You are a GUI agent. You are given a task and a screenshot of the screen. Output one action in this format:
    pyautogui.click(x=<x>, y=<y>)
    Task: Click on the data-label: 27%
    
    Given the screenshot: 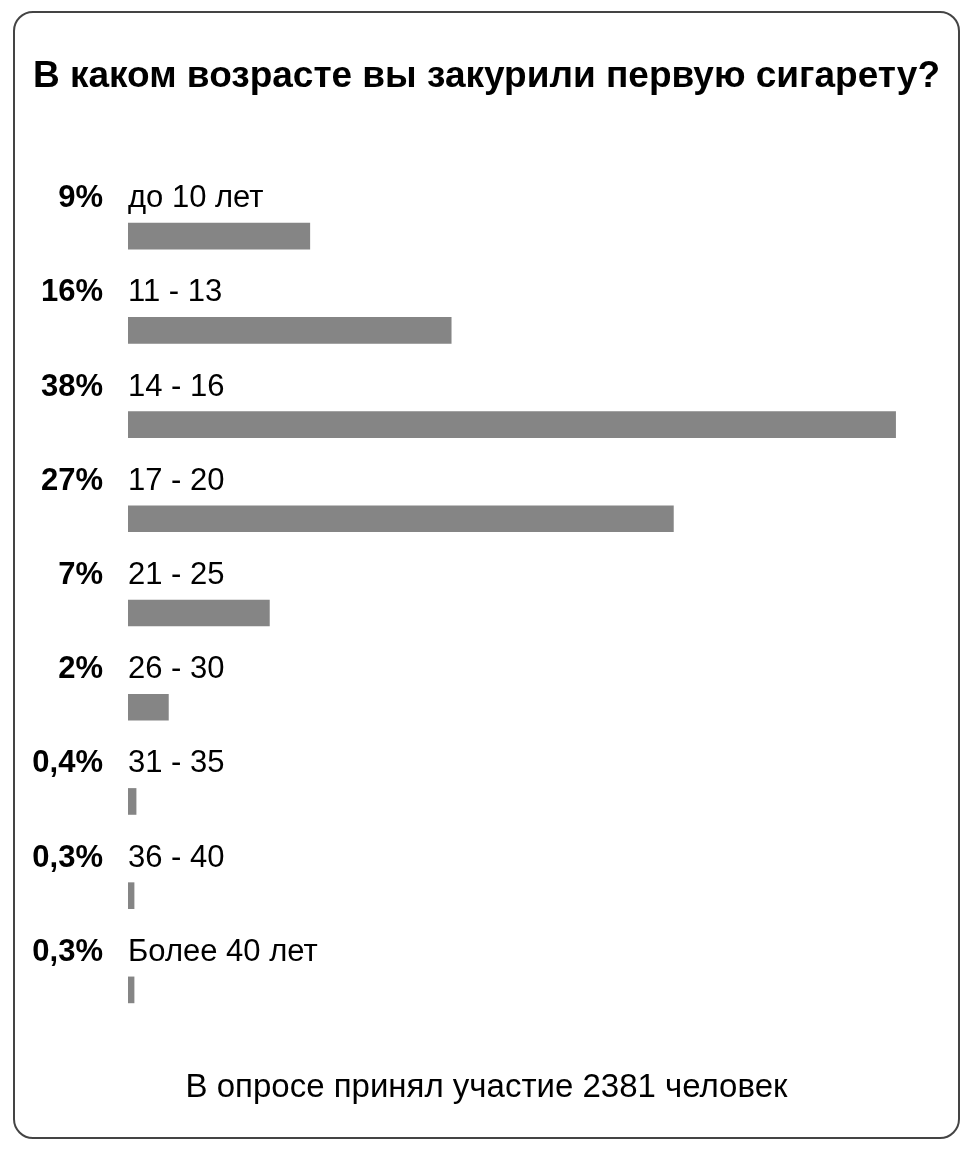 What is the action you would take?
    pyautogui.click(x=71, y=479)
    